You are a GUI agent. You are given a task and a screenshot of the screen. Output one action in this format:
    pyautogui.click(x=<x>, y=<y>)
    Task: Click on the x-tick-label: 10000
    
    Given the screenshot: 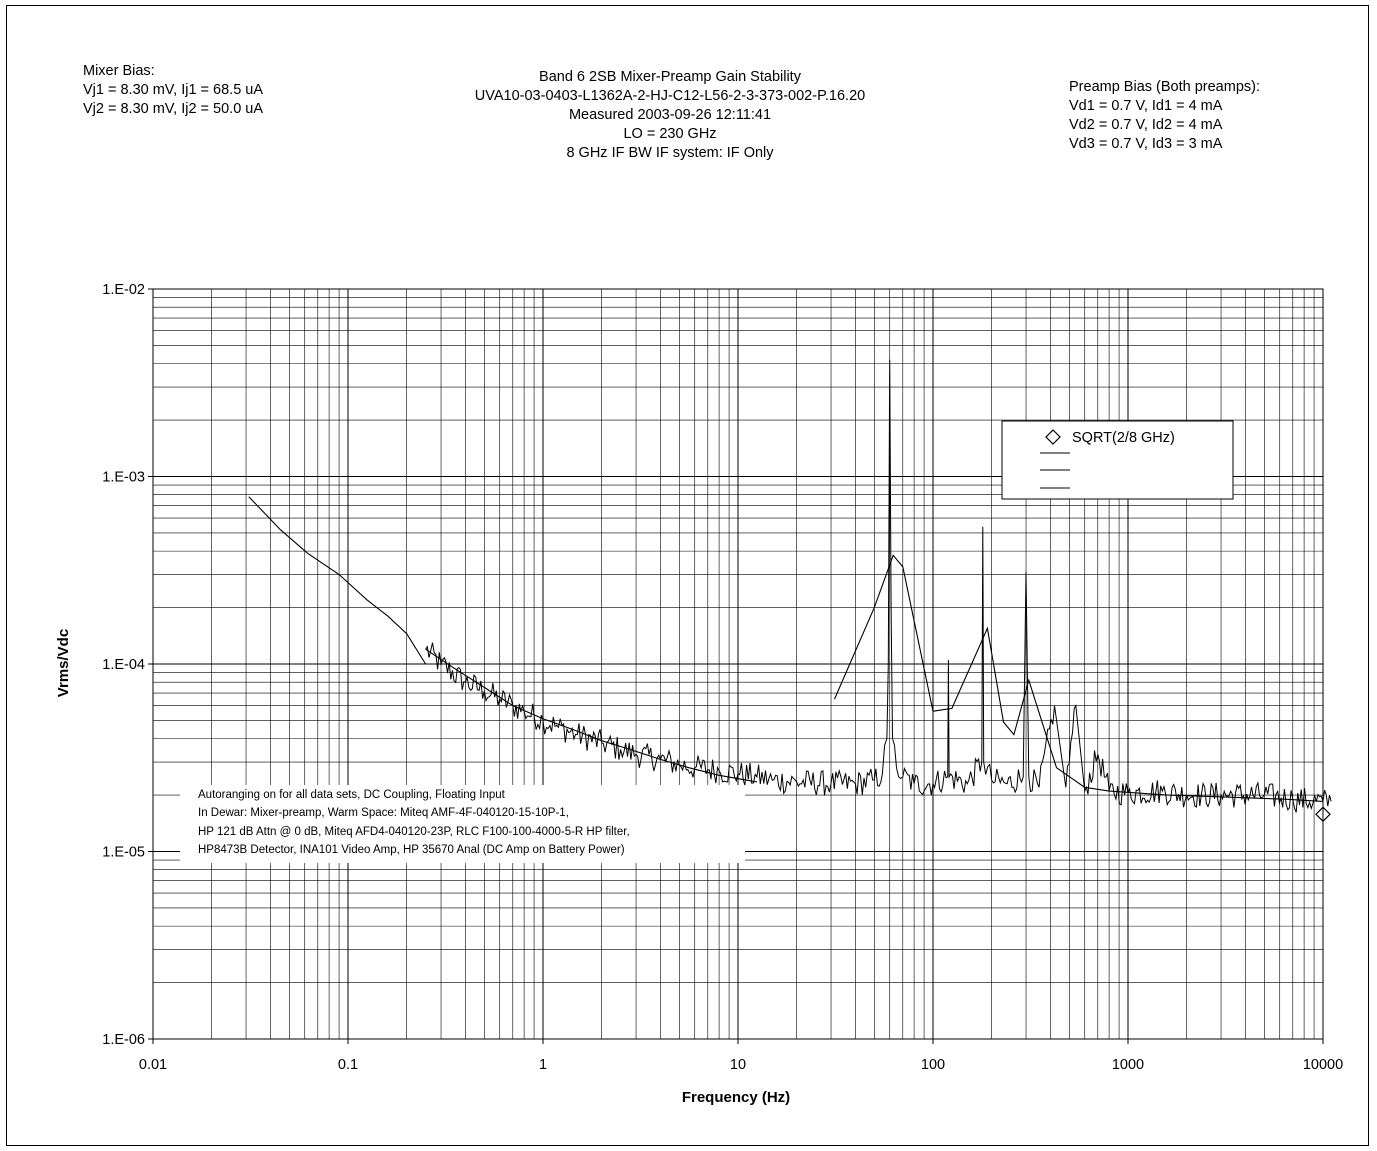 What is the action you would take?
    pyautogui.click(x=1323, y=1065)
    